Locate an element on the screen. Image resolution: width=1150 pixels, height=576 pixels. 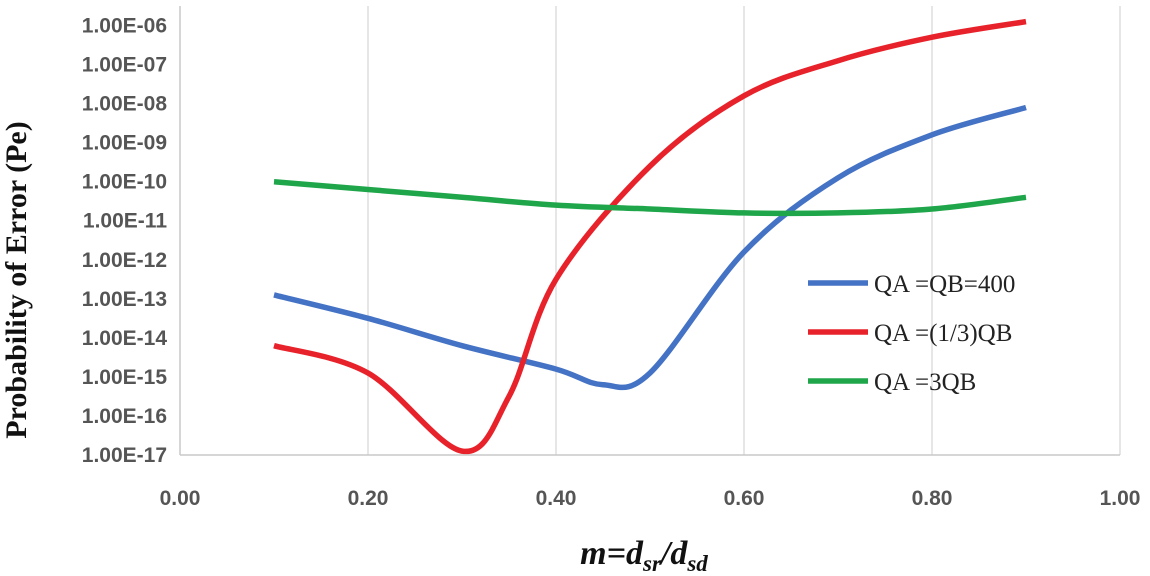
x-axis-label: m=dsr/dsd is located at coordinates (644, 555).